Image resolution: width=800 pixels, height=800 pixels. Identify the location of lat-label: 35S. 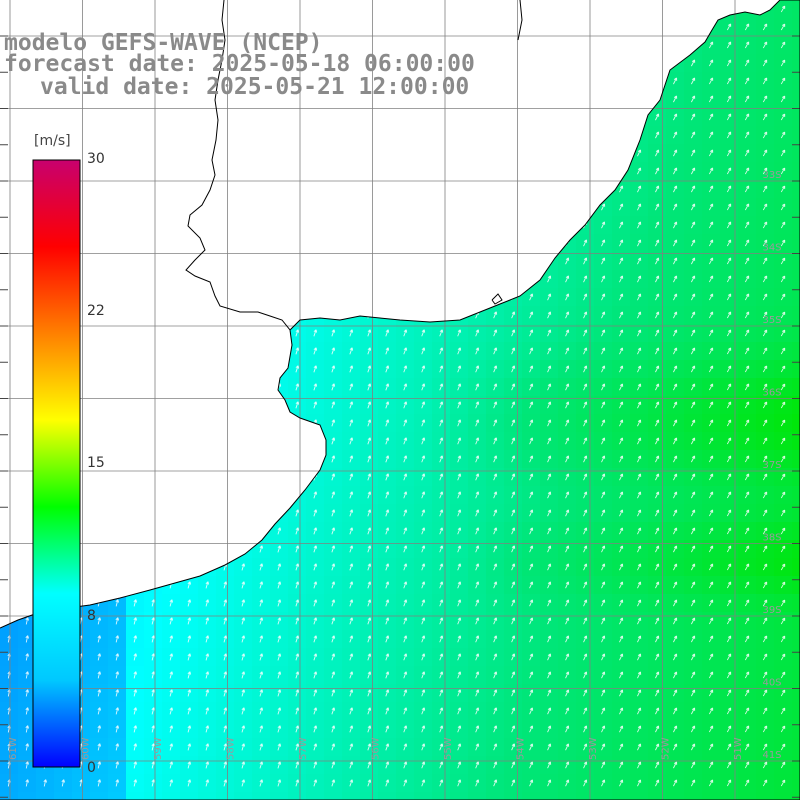
(771, 320).